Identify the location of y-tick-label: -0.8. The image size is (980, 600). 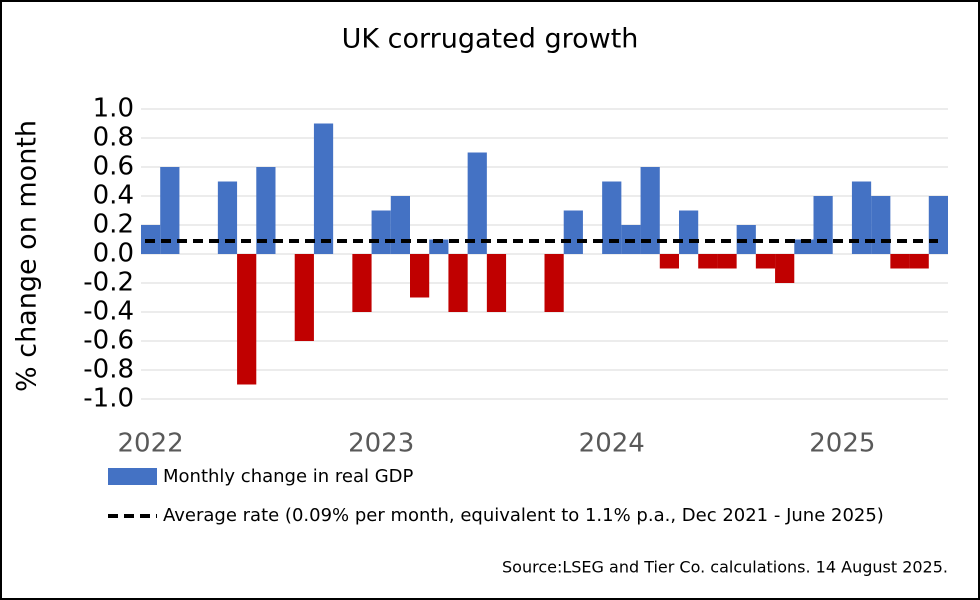
(108, 370).